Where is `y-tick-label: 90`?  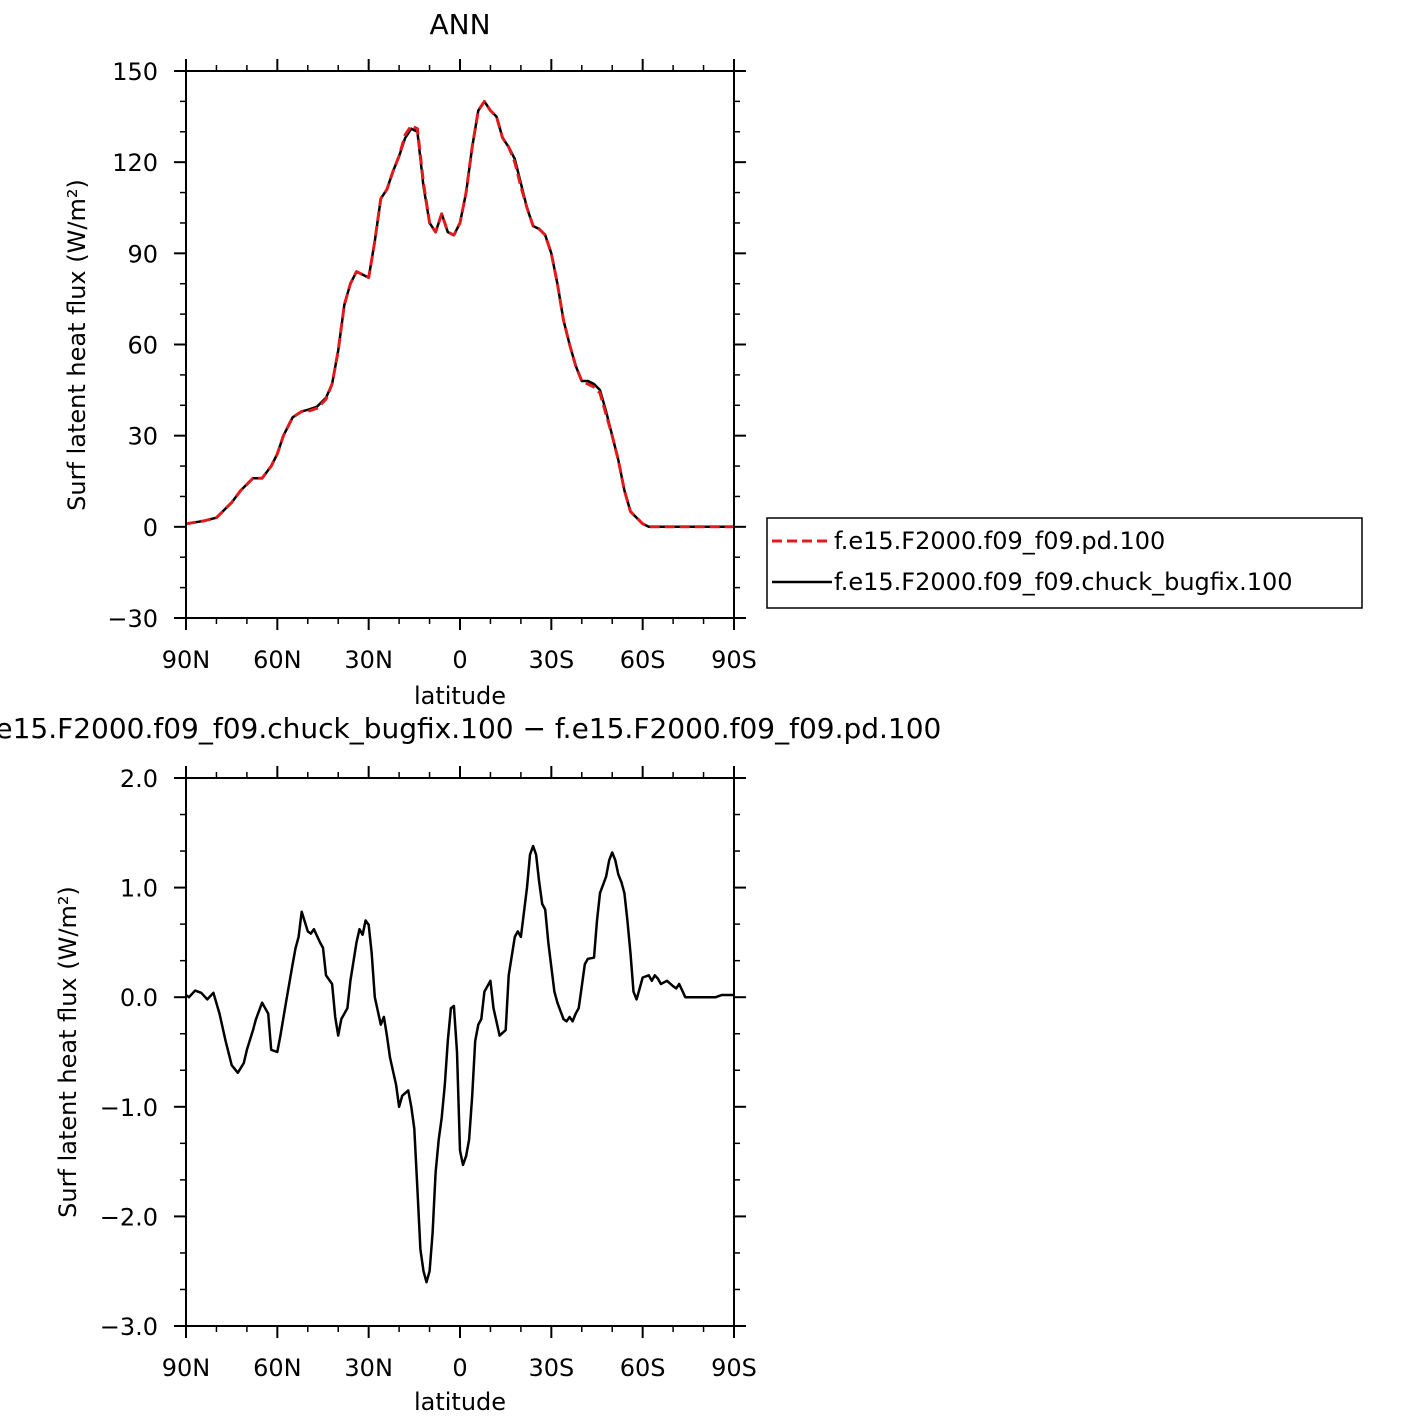
y-tick-label: 90 is located at coordinates (142, 254).